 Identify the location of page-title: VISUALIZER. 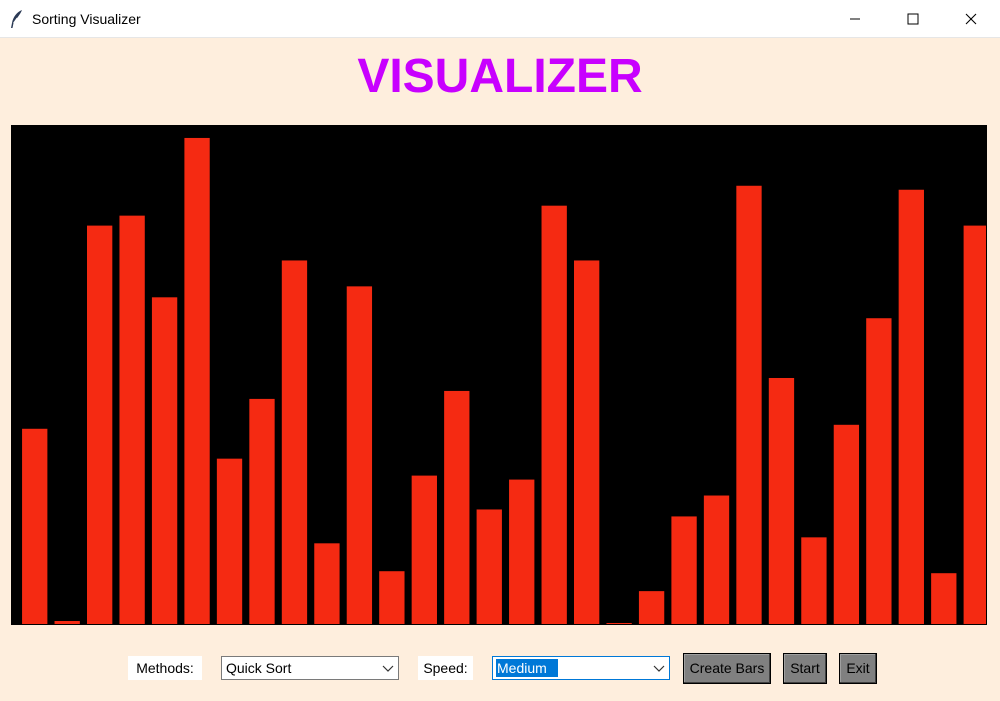
(500, 76).